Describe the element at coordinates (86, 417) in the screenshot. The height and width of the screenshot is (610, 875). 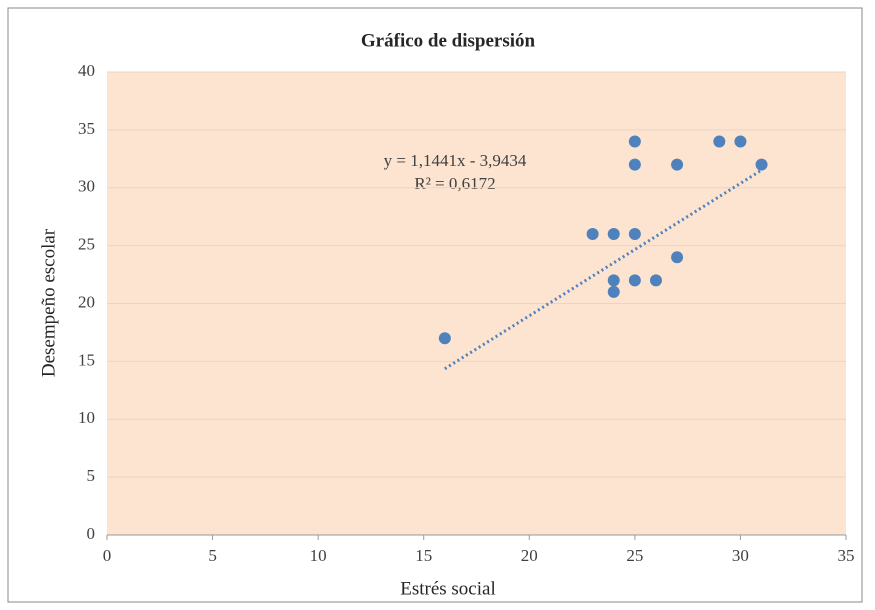
I see `y-tick-label: 10` at that location.